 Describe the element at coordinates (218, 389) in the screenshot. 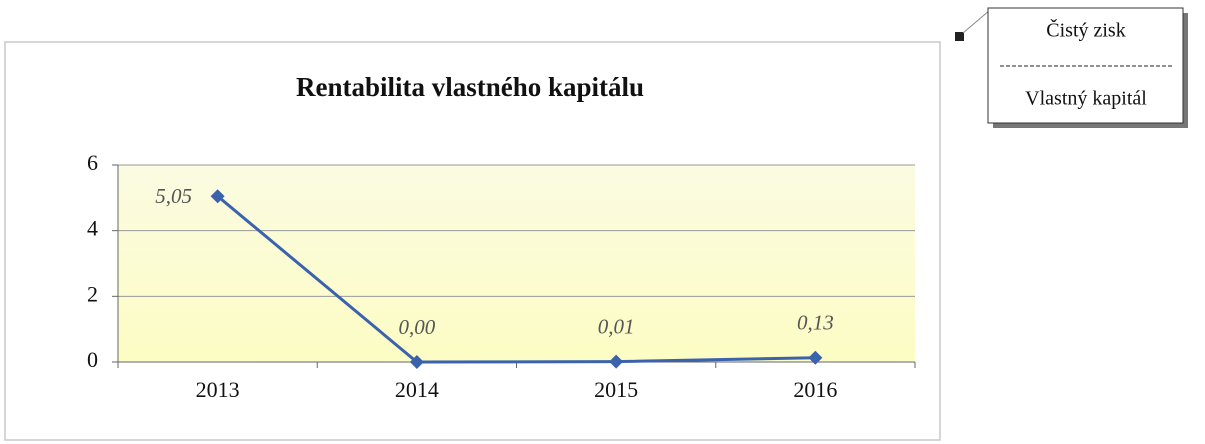

I see `x-tick-label: 2013` at that location.